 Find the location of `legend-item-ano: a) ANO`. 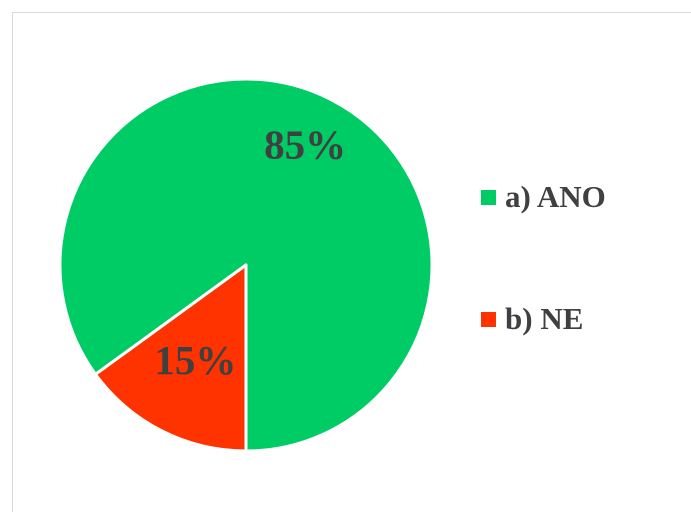

legend-item-ano: a) ANO is located at coordinates (543, 197).